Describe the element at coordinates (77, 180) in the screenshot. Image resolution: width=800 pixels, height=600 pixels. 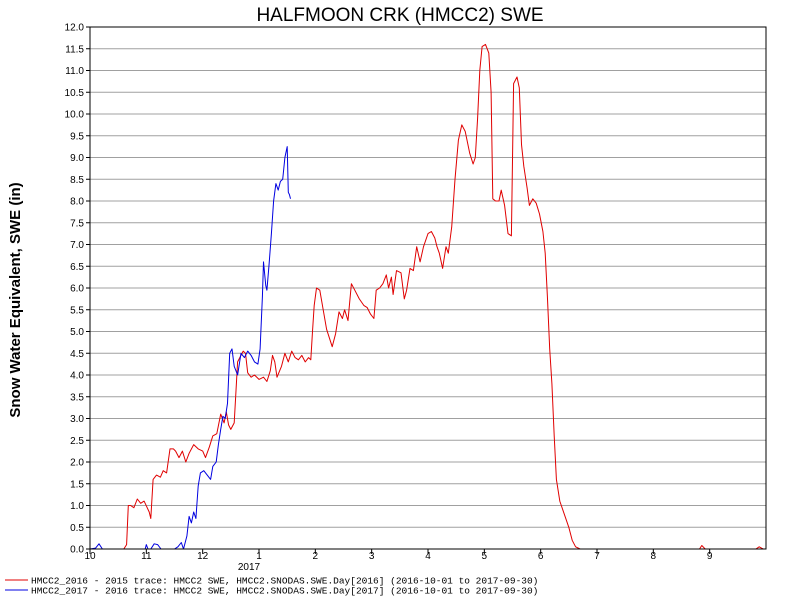
I see `y-tick-label: 8.5` at that location.